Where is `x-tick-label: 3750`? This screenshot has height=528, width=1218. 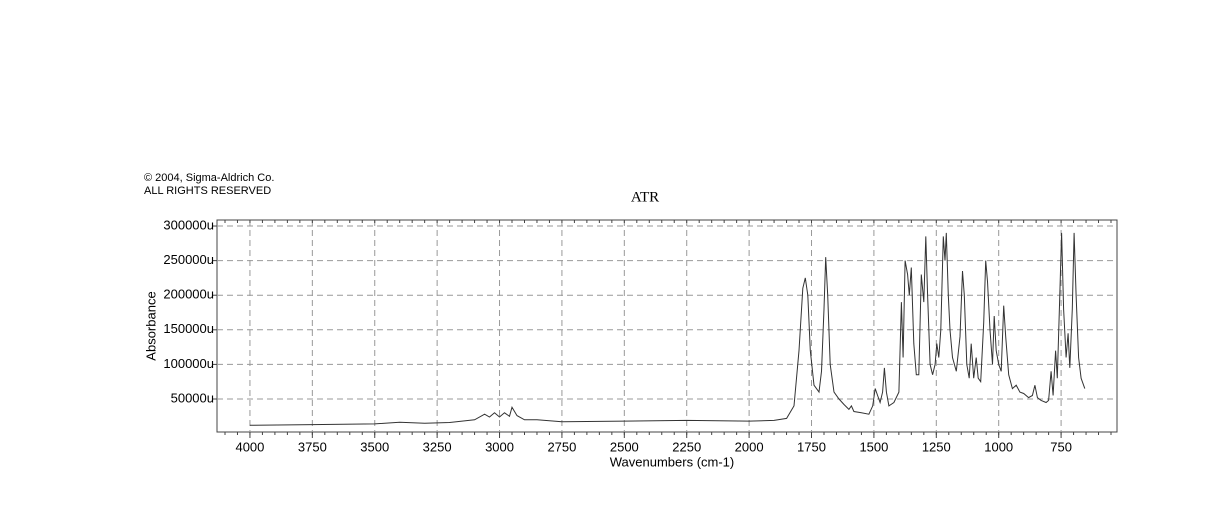 x-tick-label: 3750 is located at coordinates (312, 446).